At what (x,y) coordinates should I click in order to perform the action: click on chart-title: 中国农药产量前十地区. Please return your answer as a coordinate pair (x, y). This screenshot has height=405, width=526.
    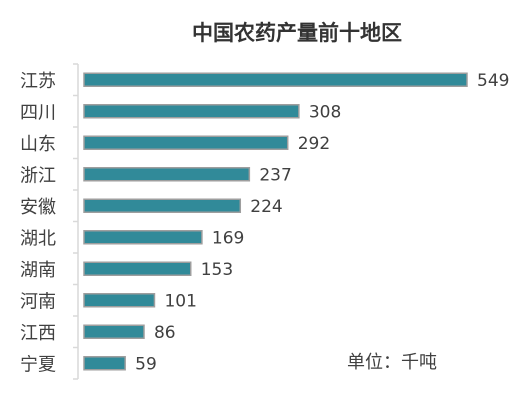
    Looking at the image, I should click on (297, 33).